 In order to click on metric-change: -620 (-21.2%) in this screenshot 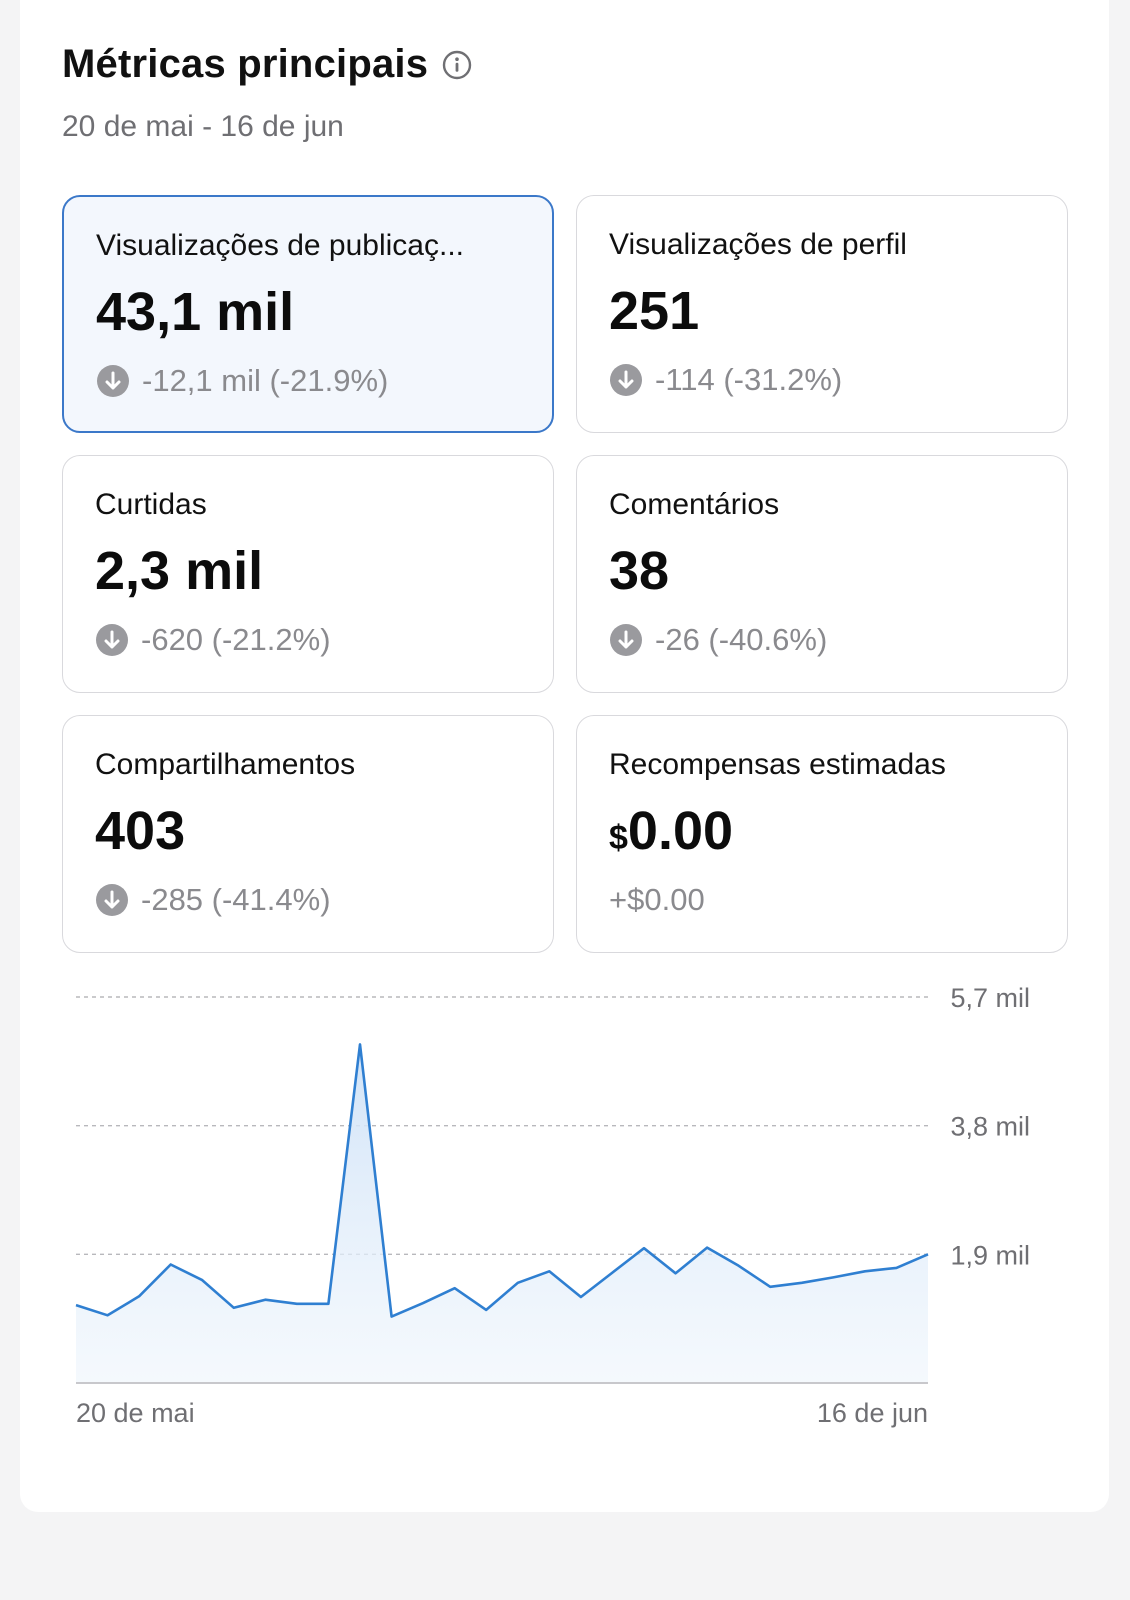, I will do `click(213, 640)`.